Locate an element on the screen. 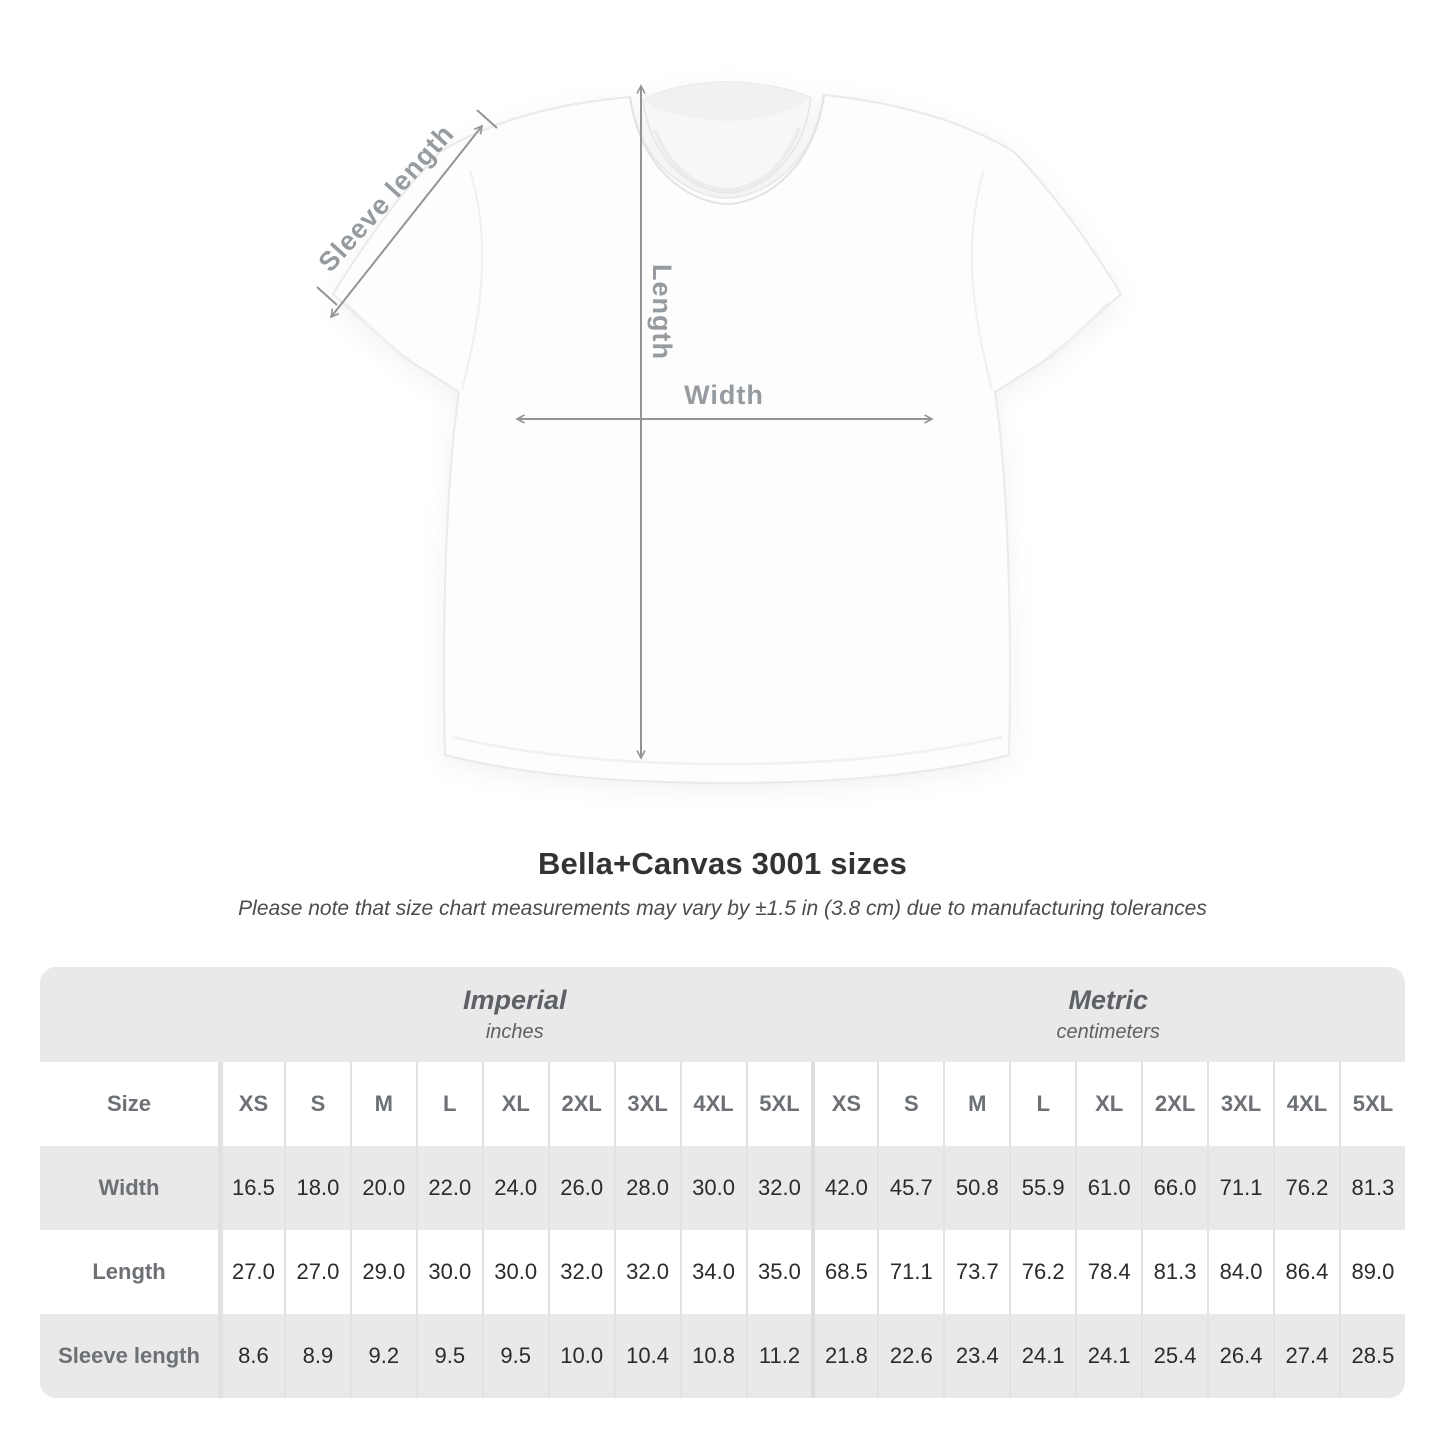 The height and width of the screenshot is (1445, 1445). size-col-2xl-imperial: 2XL is located at coordinates (580, 1104).